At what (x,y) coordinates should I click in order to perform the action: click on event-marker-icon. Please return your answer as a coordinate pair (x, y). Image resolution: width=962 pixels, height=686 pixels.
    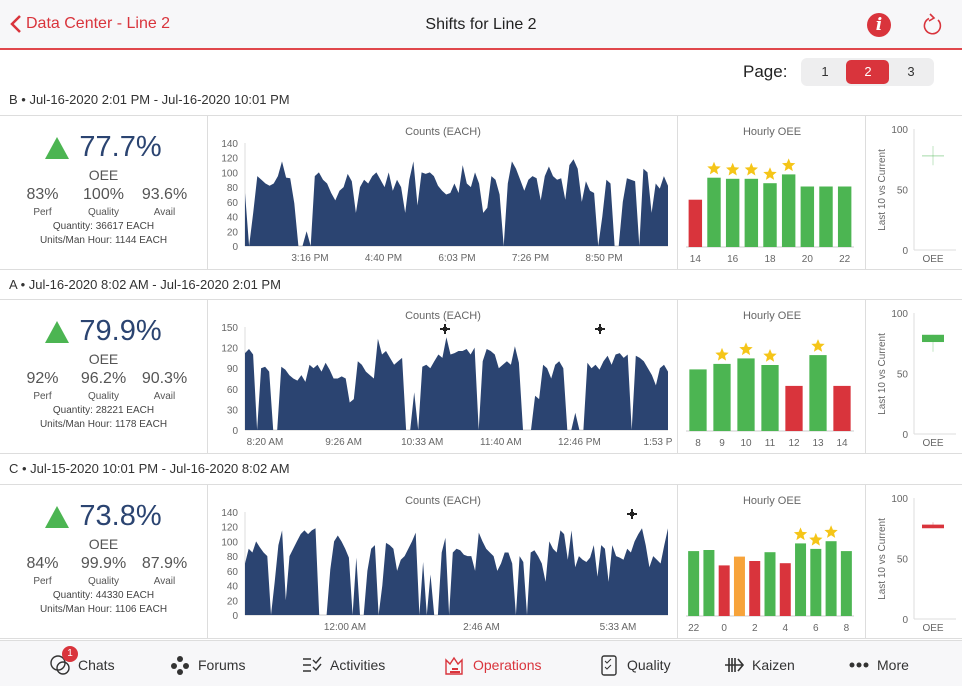
    Looking at the image, I should click on (445, 329).